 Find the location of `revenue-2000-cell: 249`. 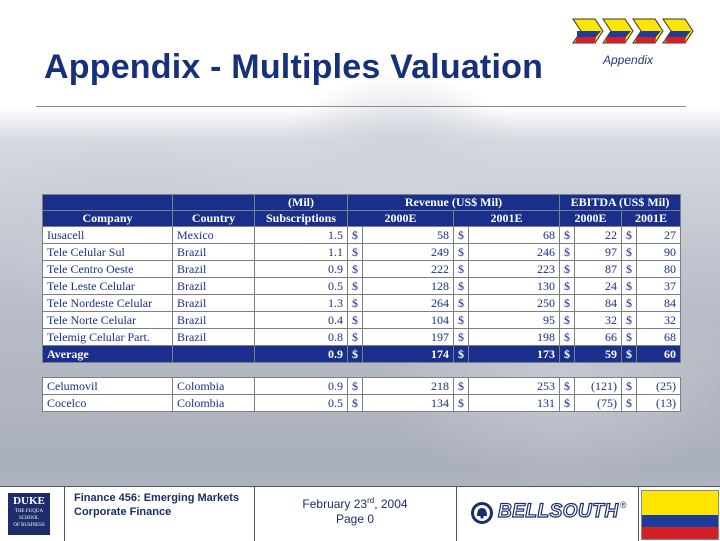

revenue-2000-cell: 249 is located at coordinates (408, 252).